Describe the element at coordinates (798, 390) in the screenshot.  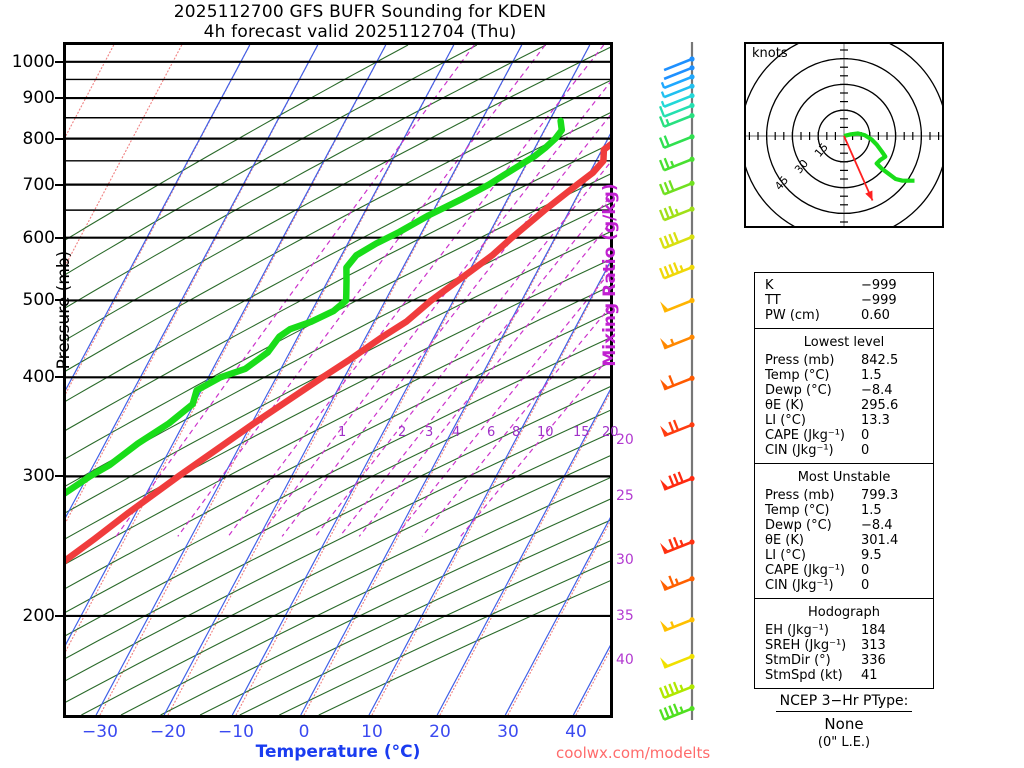
I see `lowest-level-key: Dewp (°C)` at that location.